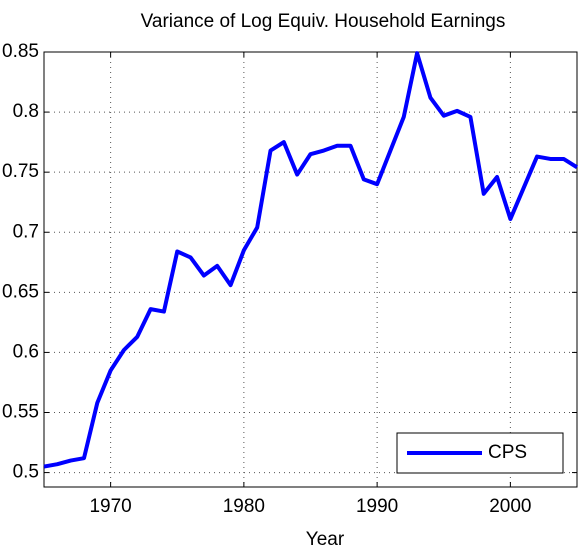 The width and height of the screenshot is (586, 557). Describe the element at coordinates (20, 412) in the screenshot. I see `y-tick-label: 0.55` at that location.